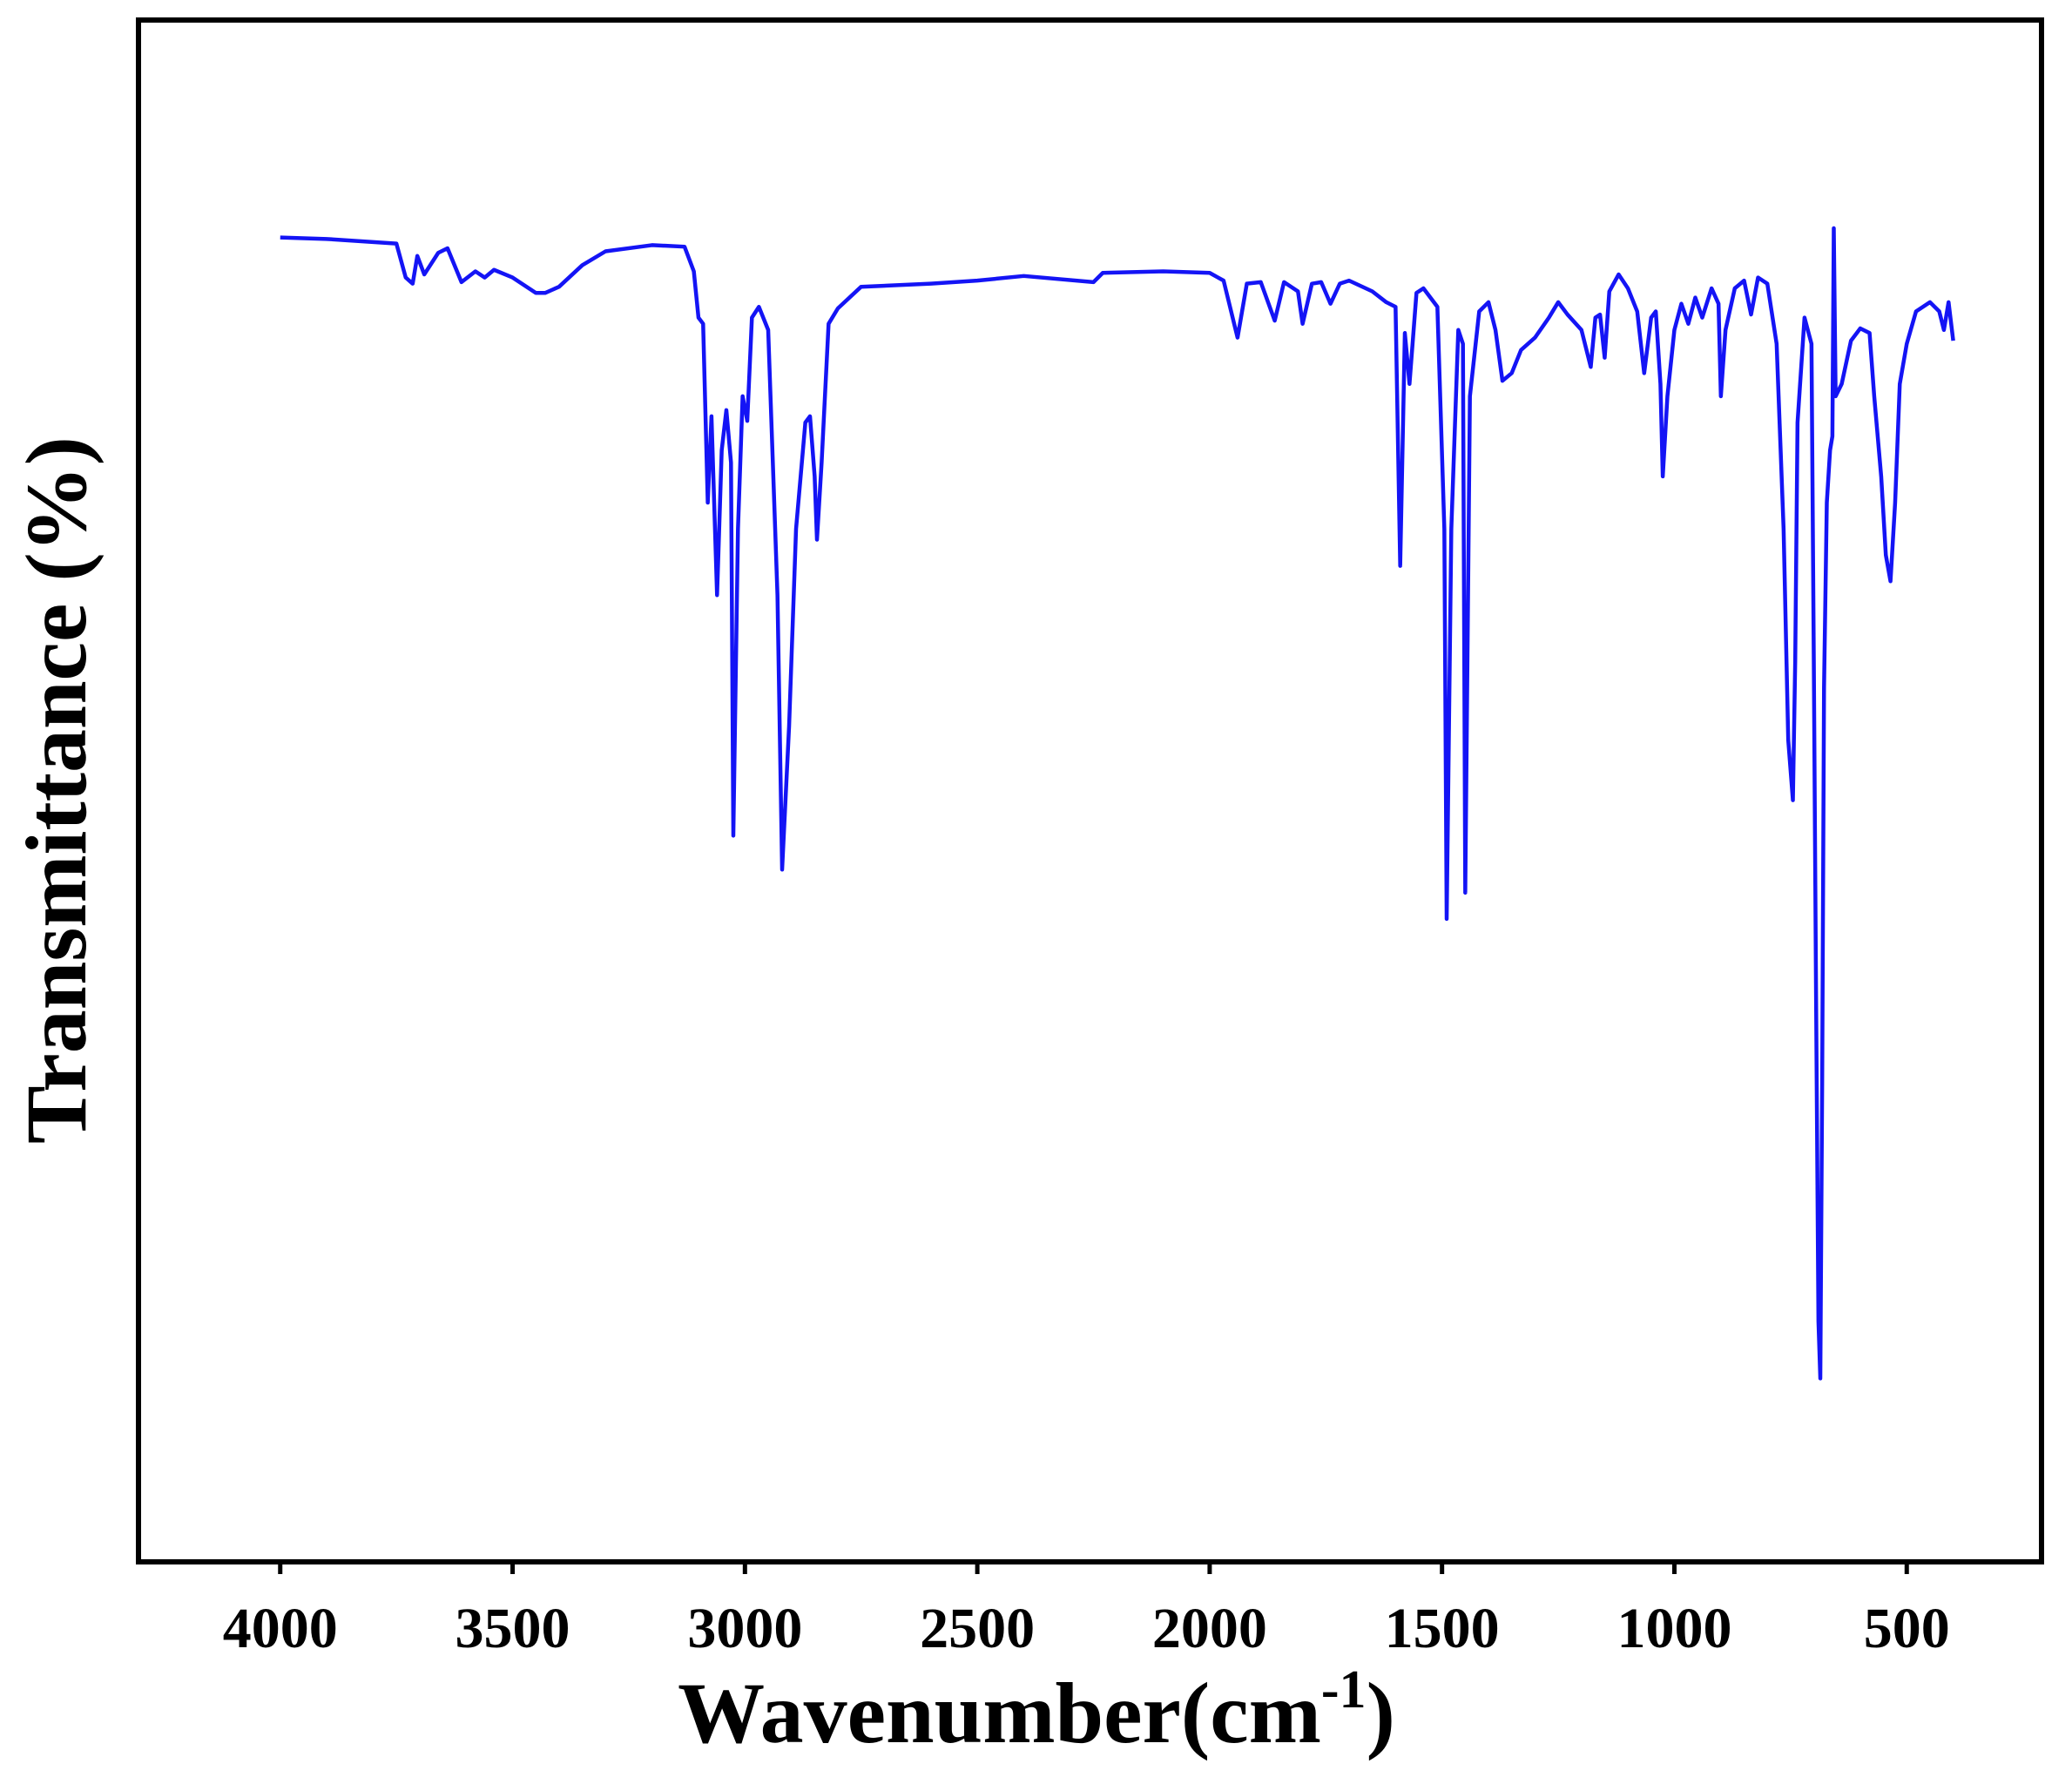 The height and width of the screenshot is (1784, 2072). I want to click on x-axis-label: Wavenumber(cm-1), so click(1036, 1710).